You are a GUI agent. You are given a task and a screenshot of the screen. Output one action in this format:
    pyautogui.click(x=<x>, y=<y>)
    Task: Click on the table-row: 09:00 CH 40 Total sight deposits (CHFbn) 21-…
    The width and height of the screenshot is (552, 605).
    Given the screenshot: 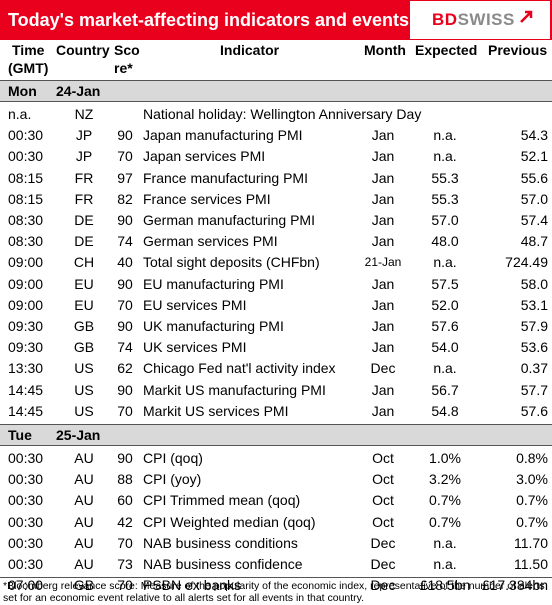 What is the action you would take?
    pyautogui.click(x=276, y=262)
    